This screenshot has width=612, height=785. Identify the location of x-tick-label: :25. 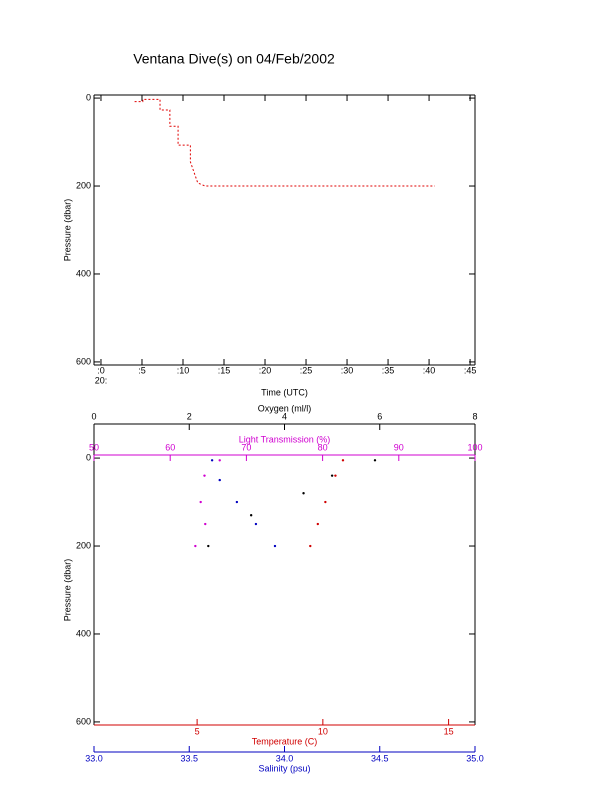
(306, 370).